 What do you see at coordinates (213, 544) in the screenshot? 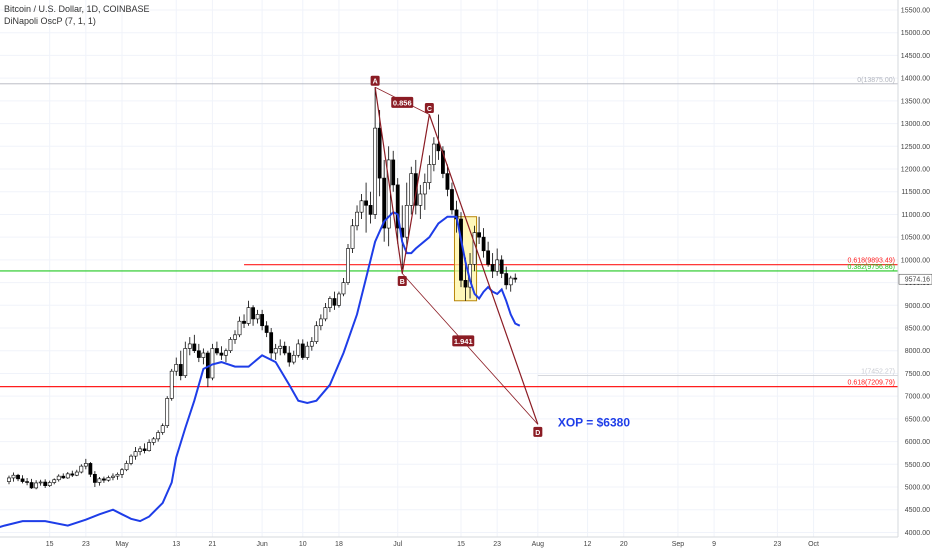
I see `x-tick-label: 21` at bounding box center [213, 544].